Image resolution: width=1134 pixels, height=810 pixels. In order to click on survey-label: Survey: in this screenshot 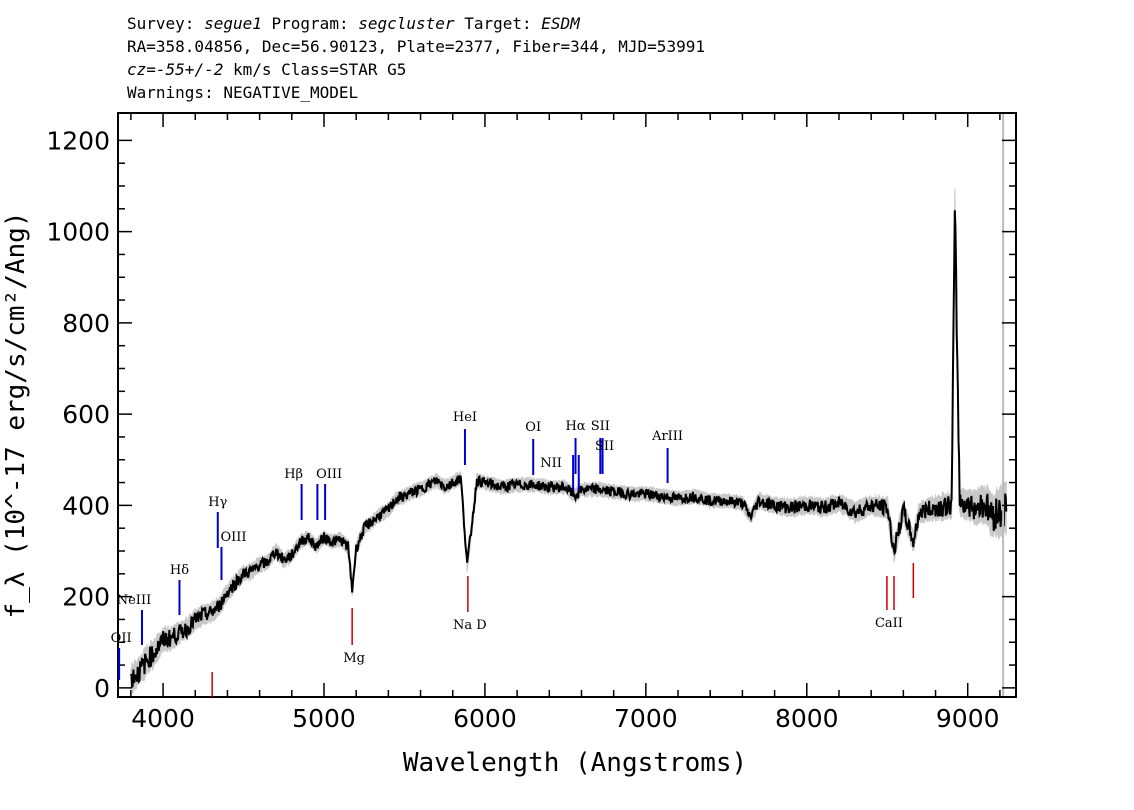, I will do `click(161, 23)`.